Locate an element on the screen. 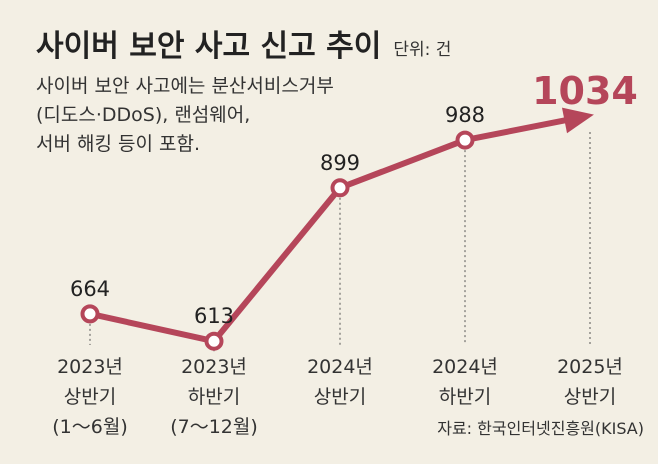  category-label-3-line-1: 2024년 is located at coordinates (340, 367).